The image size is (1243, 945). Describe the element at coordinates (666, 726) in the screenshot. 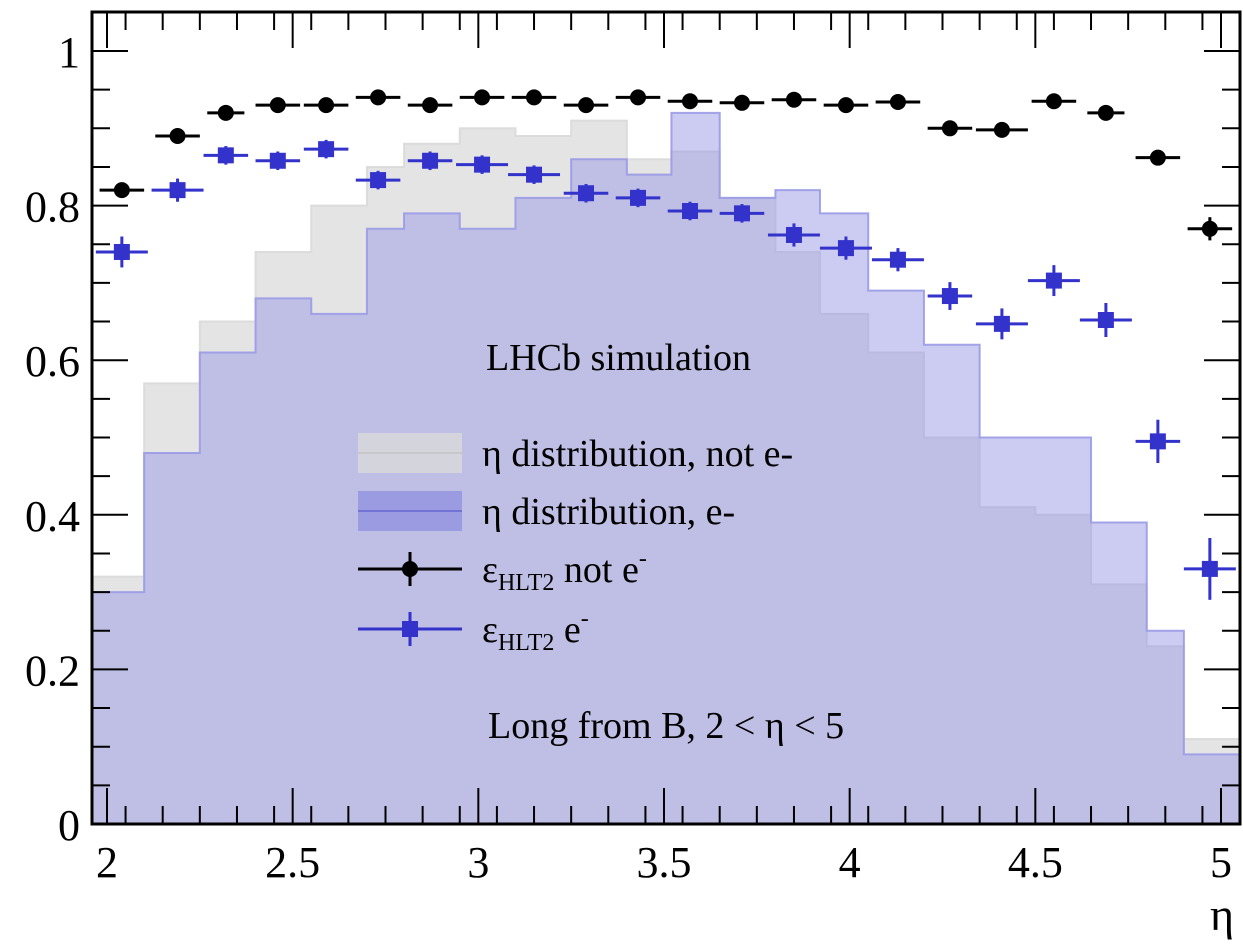

I see `annotation-long-from-b: Long from B, 2 < η < 5` at that location.